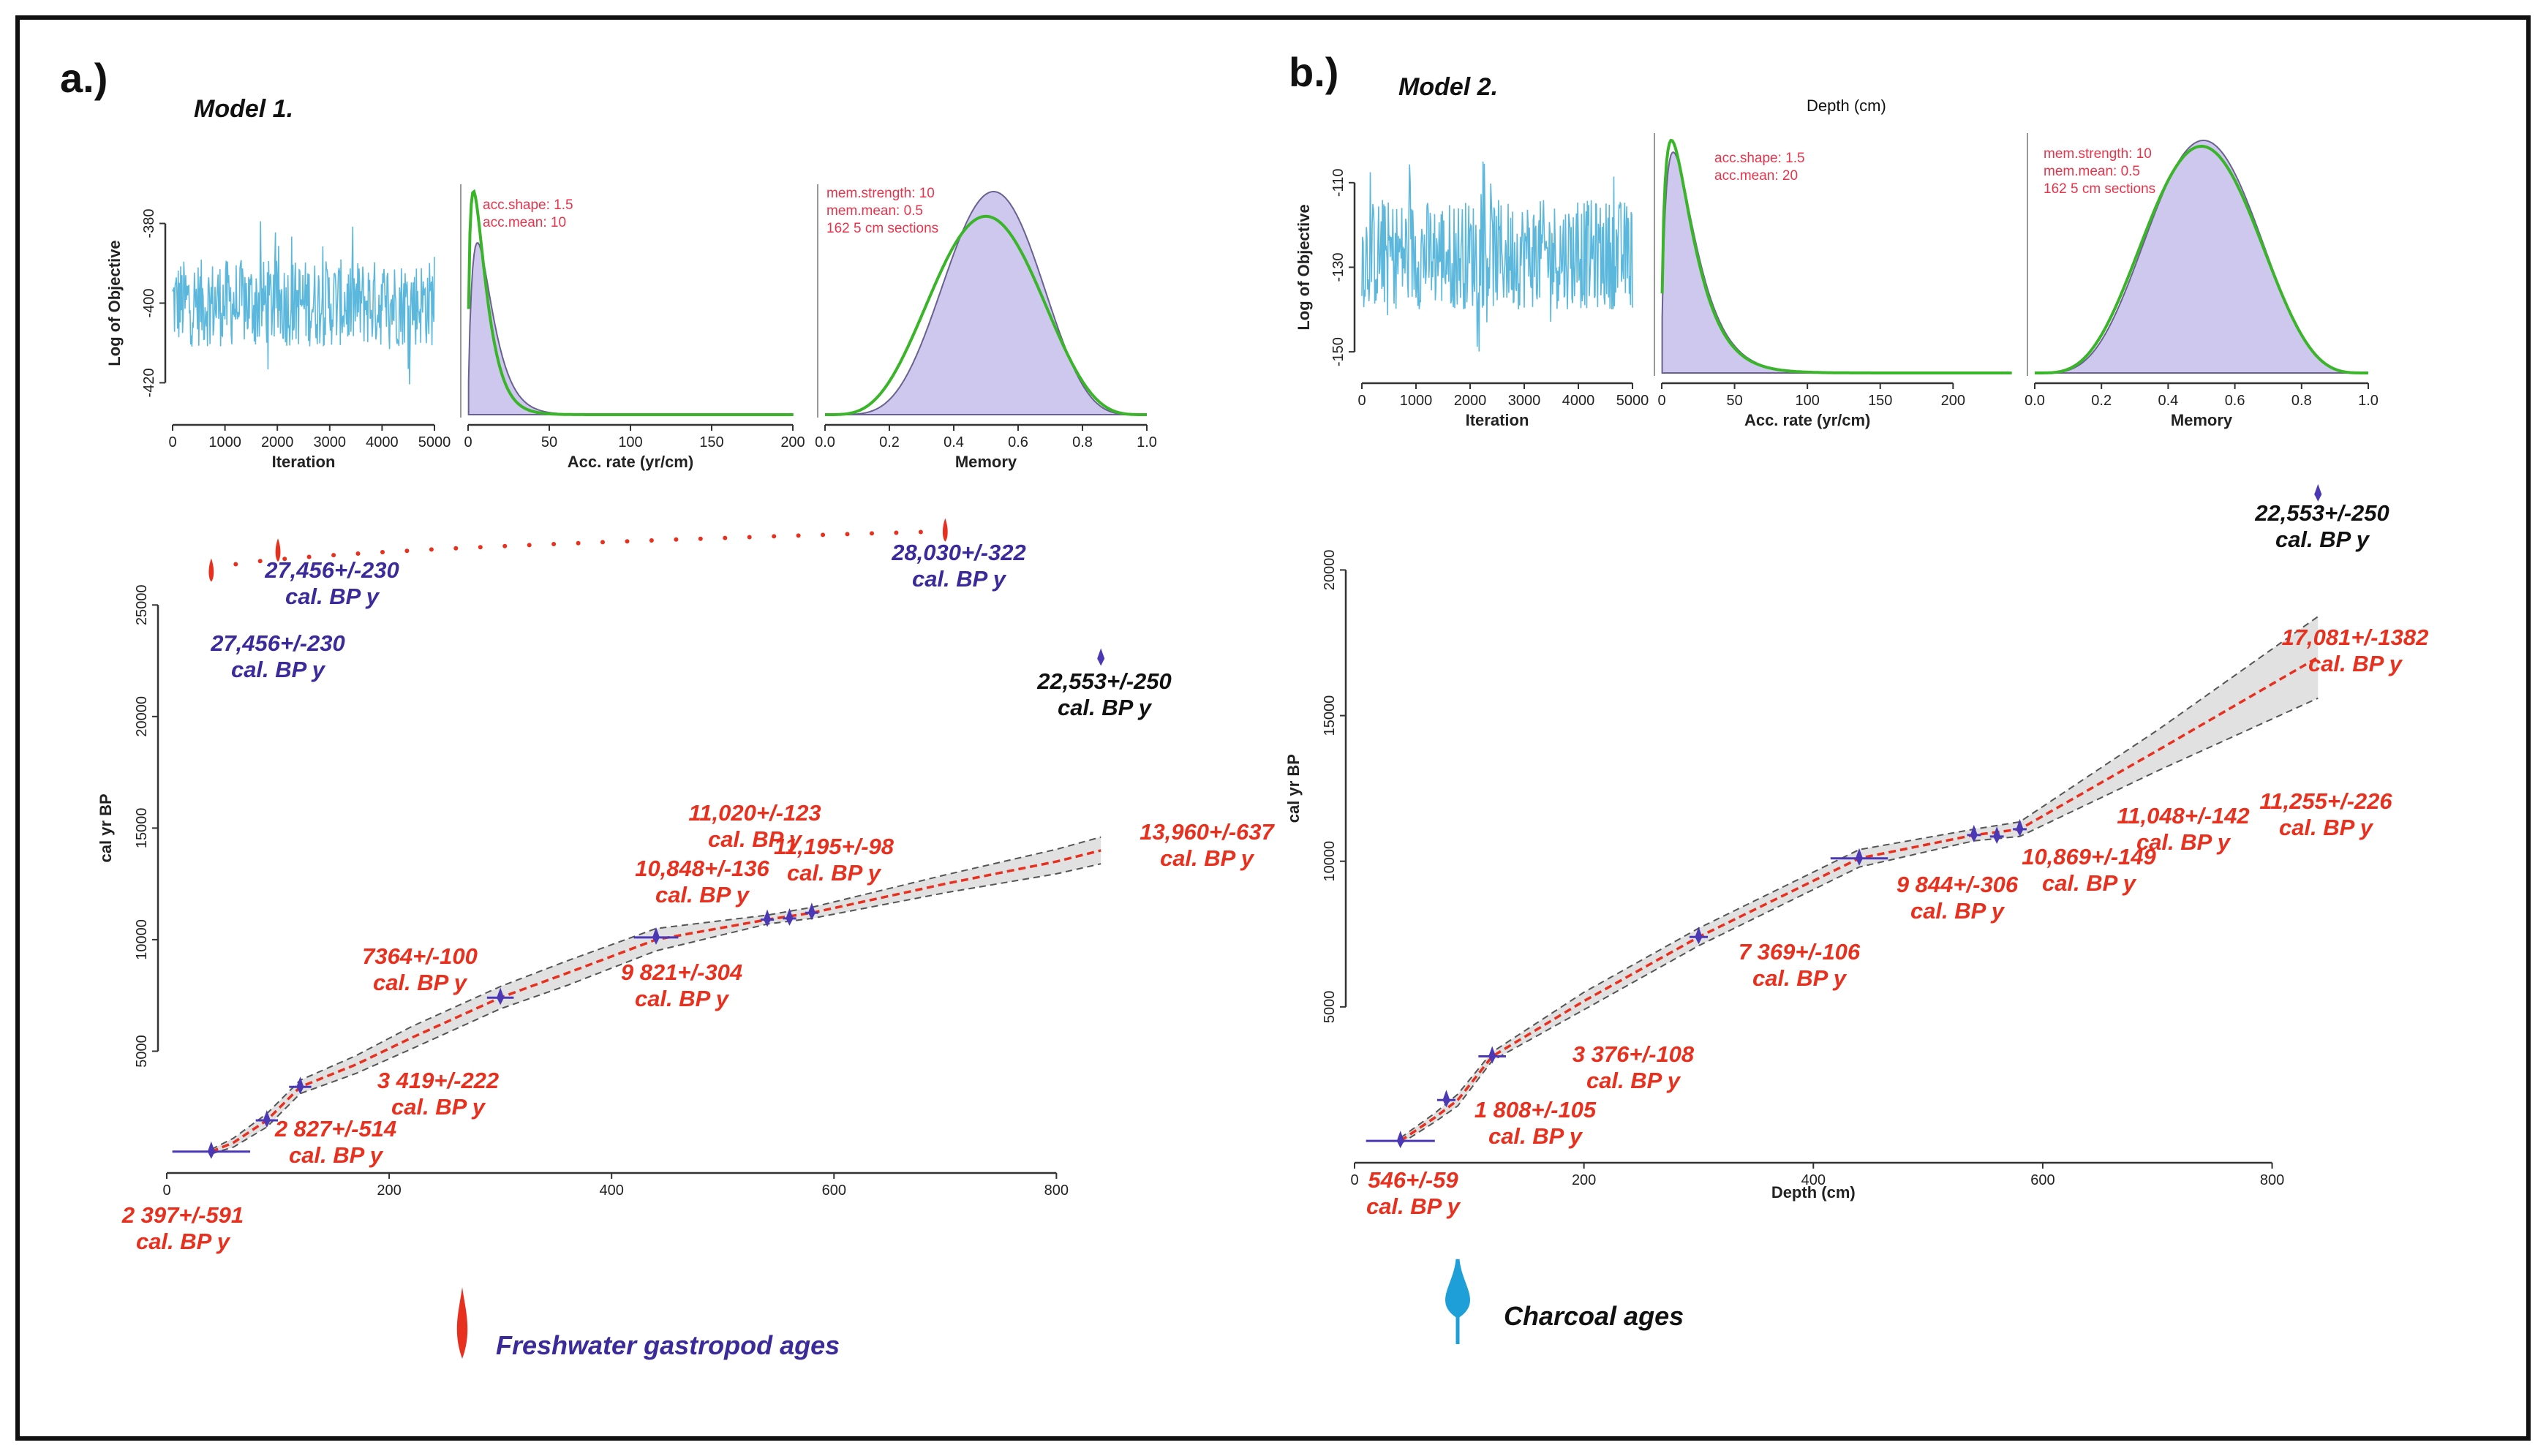 This screenshot has width=2546, height=1456. What do you see at coordinates (420, 956) in the screenshot?
I see `a-main-age-label: 7364+/-100` at bounding box center [420, 956].